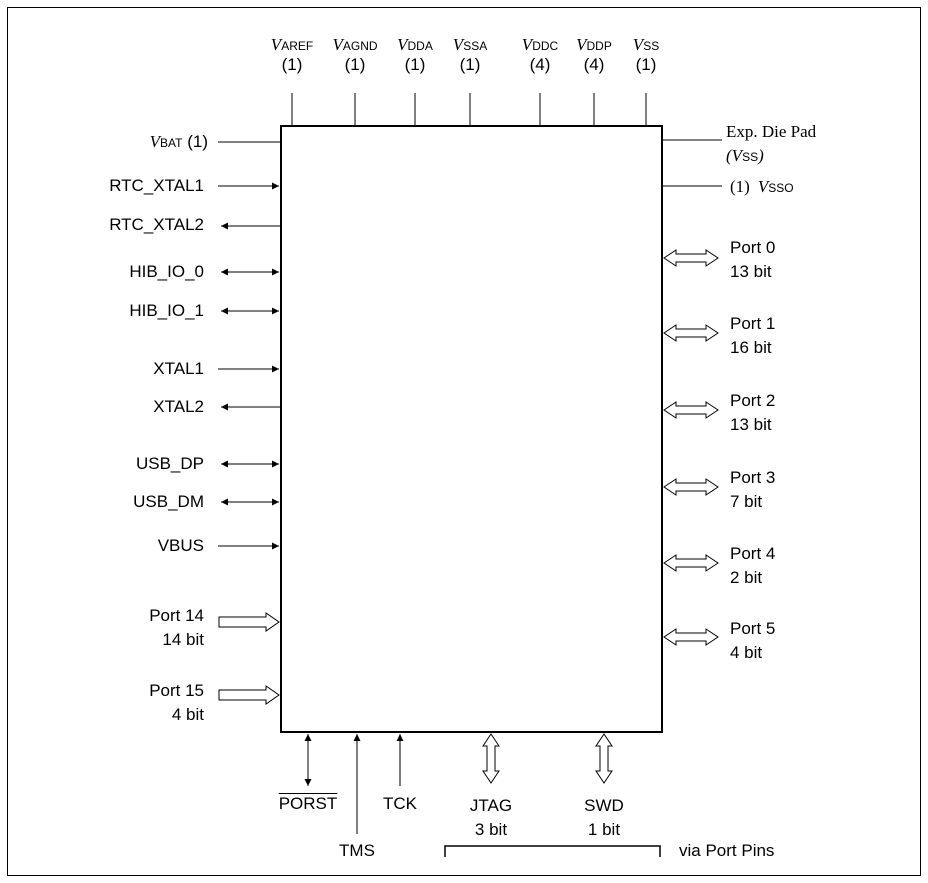 The image size is (928, 883). What do you see at coordinates (691, 487) in the screenshot?
I see `port3-bus-arrow` at bounding box center [691, 487].